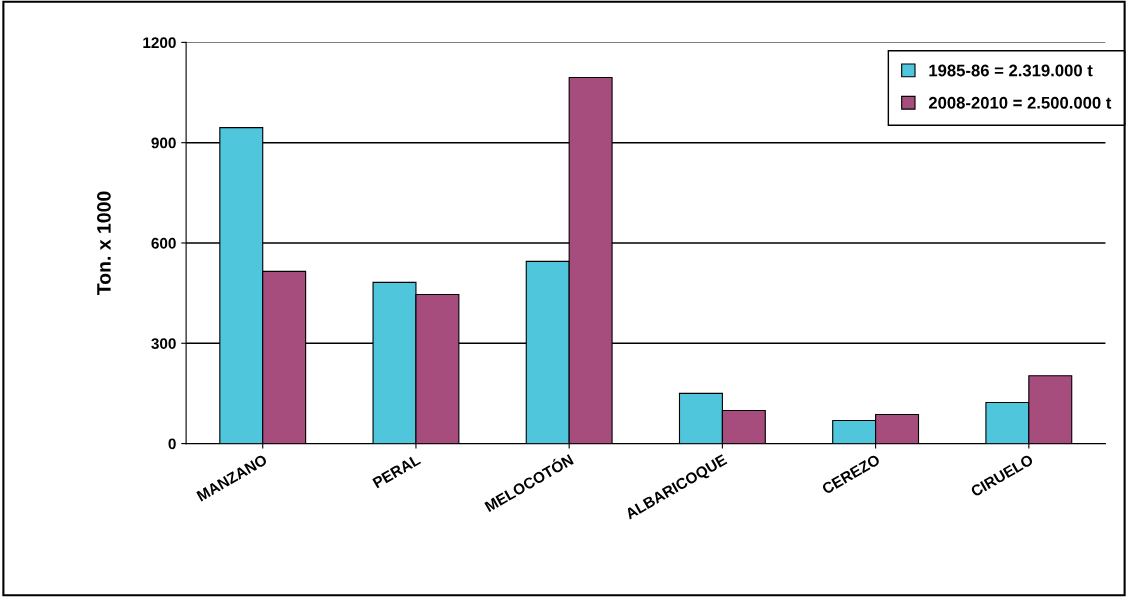  What do you see at coordinates (163, 143) in the screenshot?
I see `y-tick-label: 900` at bounding box center [163, 143].